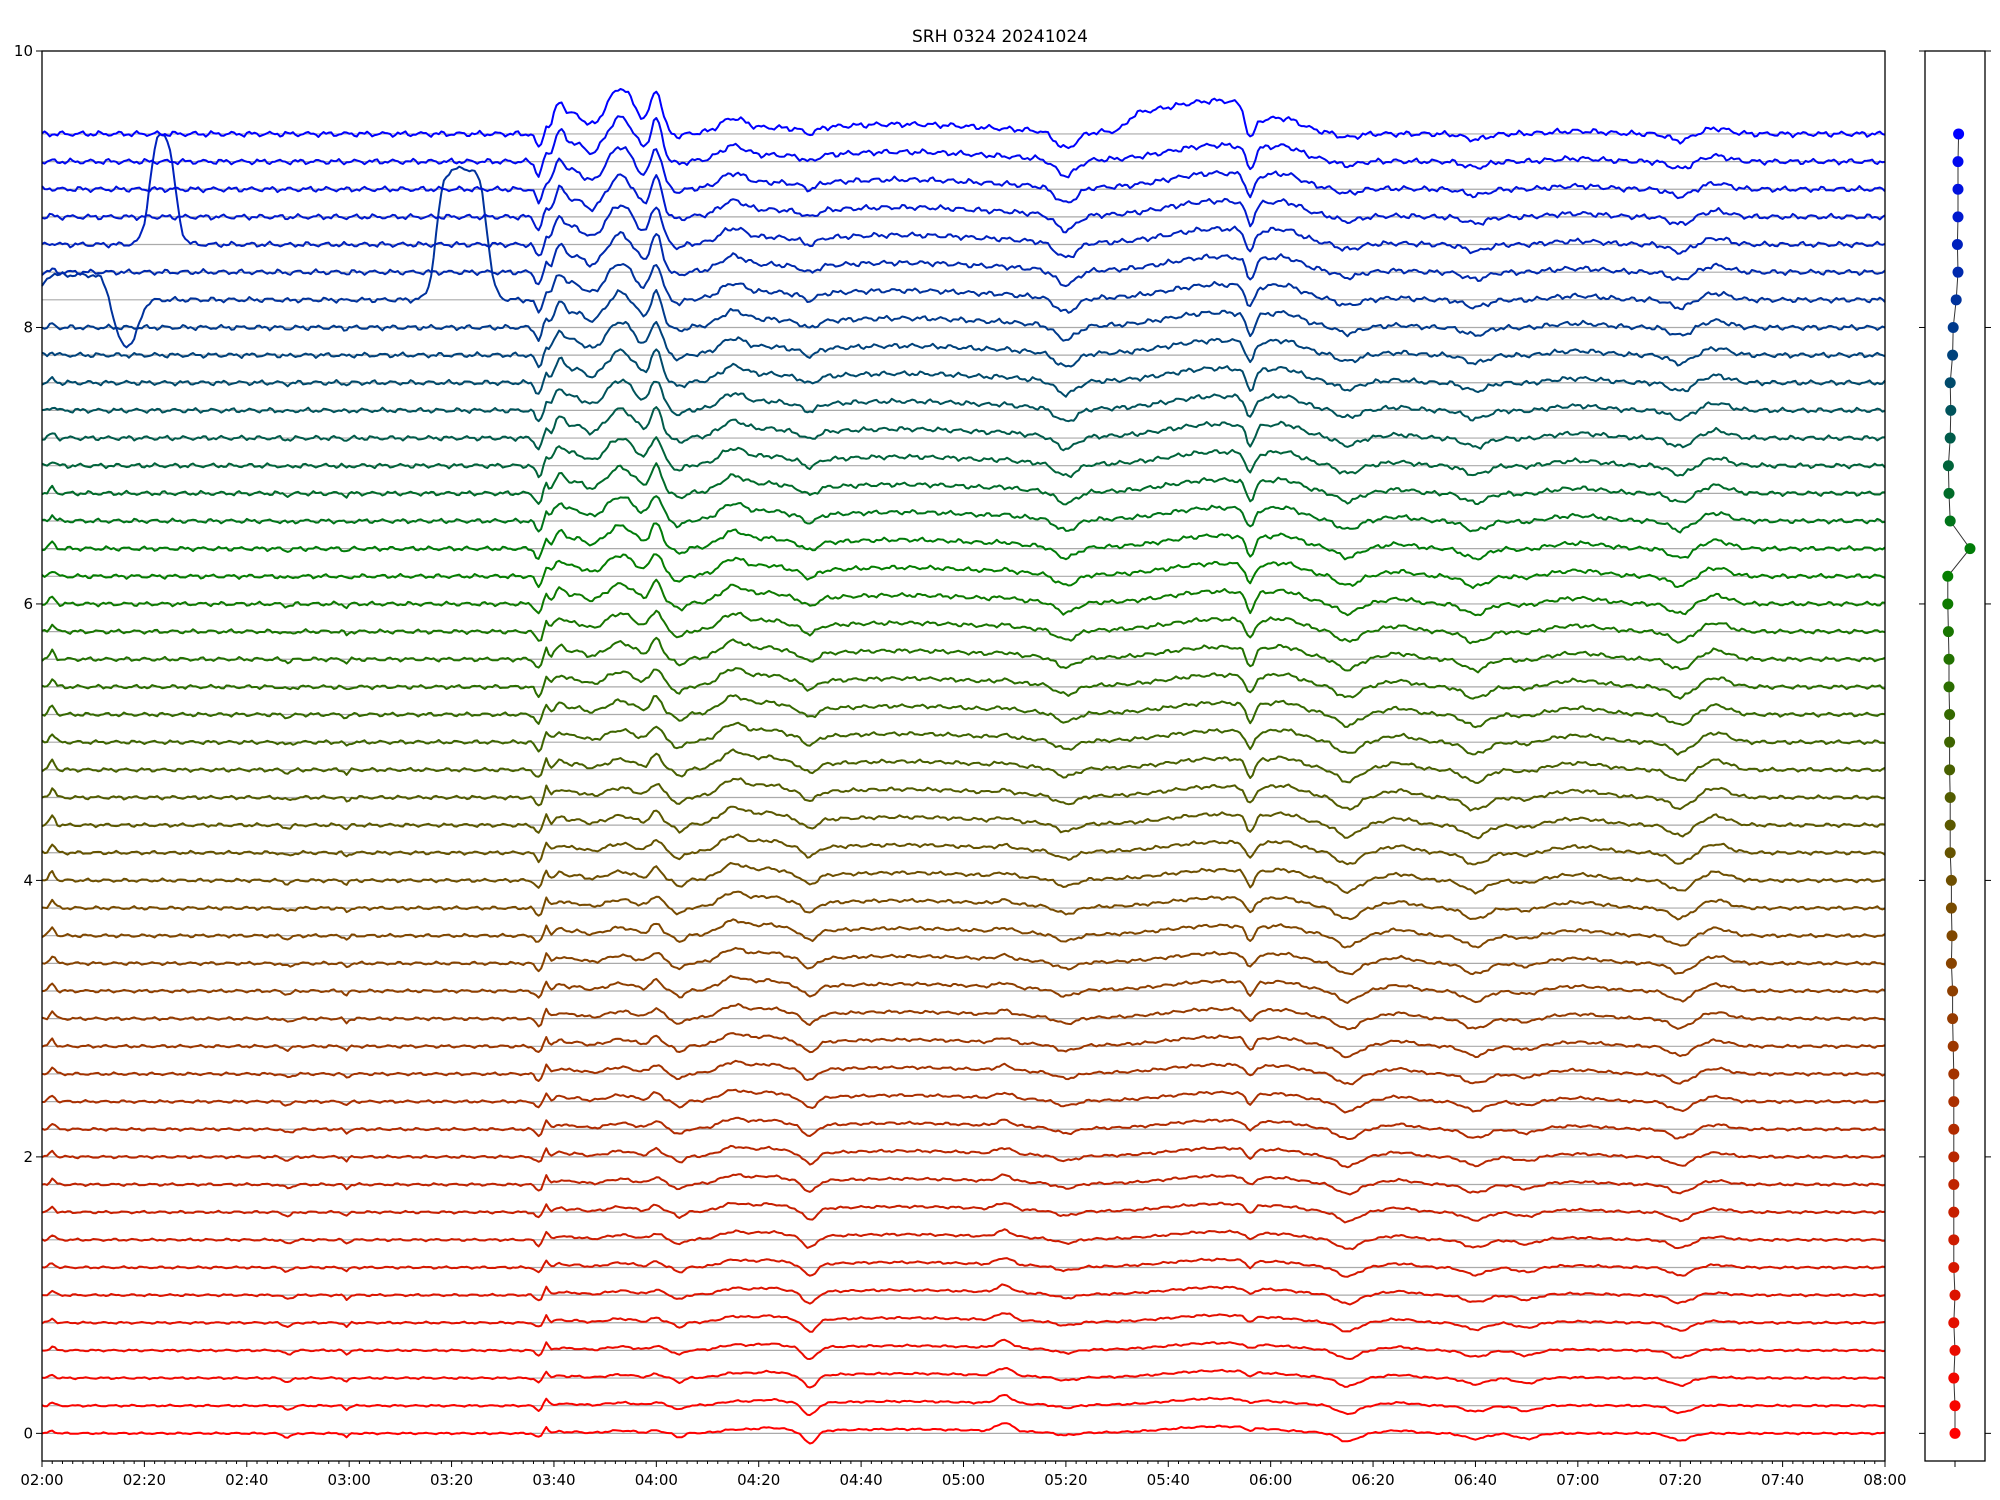  I want to click on x-tick-label: 05:40, so click(1168, 1480).